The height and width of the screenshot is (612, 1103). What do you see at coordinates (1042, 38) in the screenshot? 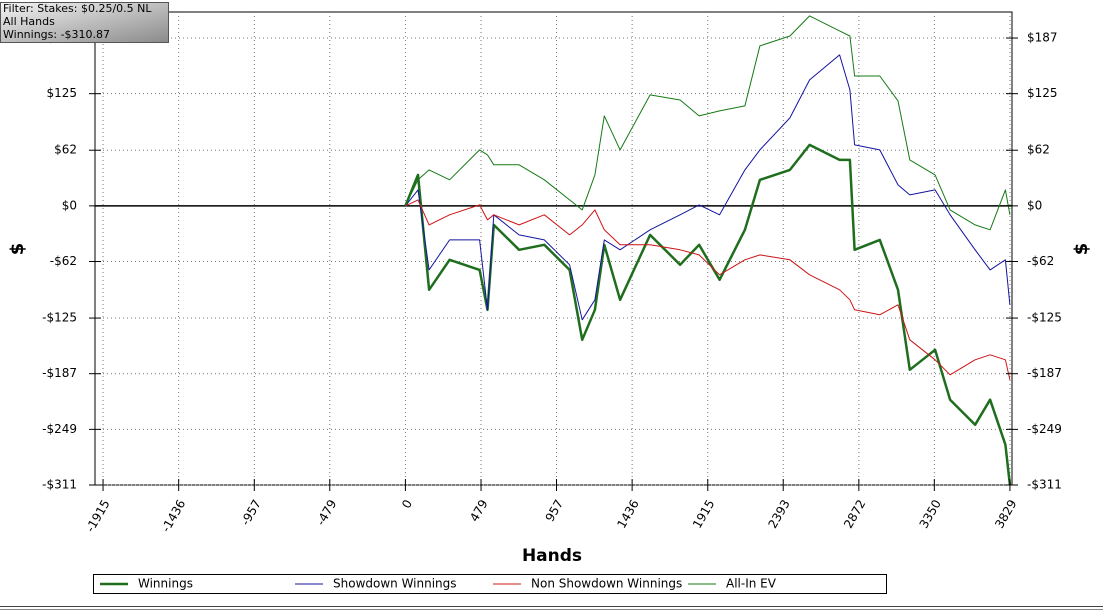
I see `y2-tick-label: $187` at bounding box center [1042, 38].